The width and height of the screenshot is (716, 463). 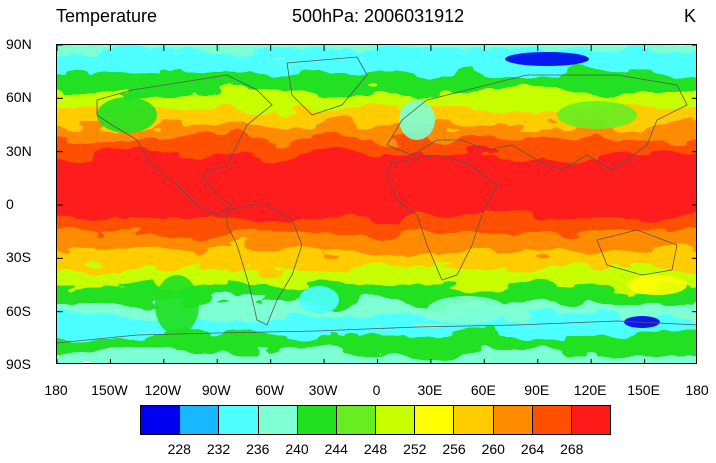 I want to click on lon-tick-label: 60E, so click(x=483, y=390).